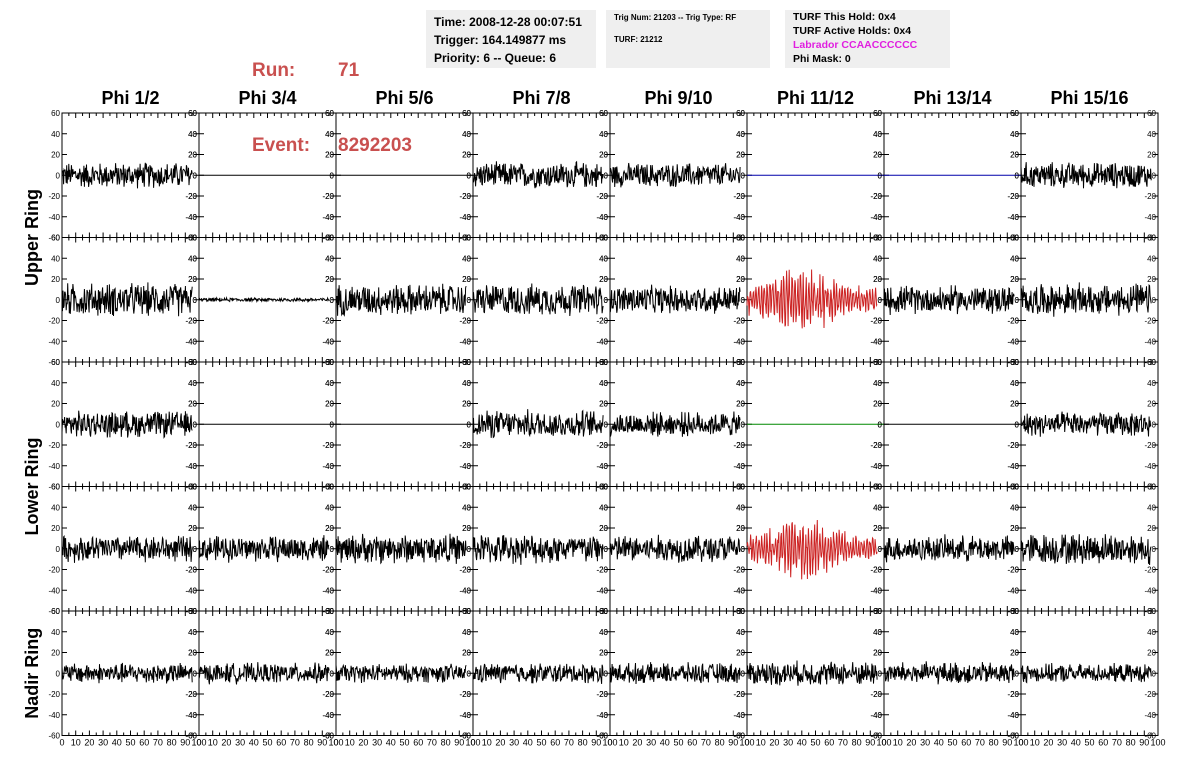  What do you see at coordinates (500, 40) in the screenshot?
I see `trigger-line: Trigger: 164.149877 ms` at bounding box center [500, 40].